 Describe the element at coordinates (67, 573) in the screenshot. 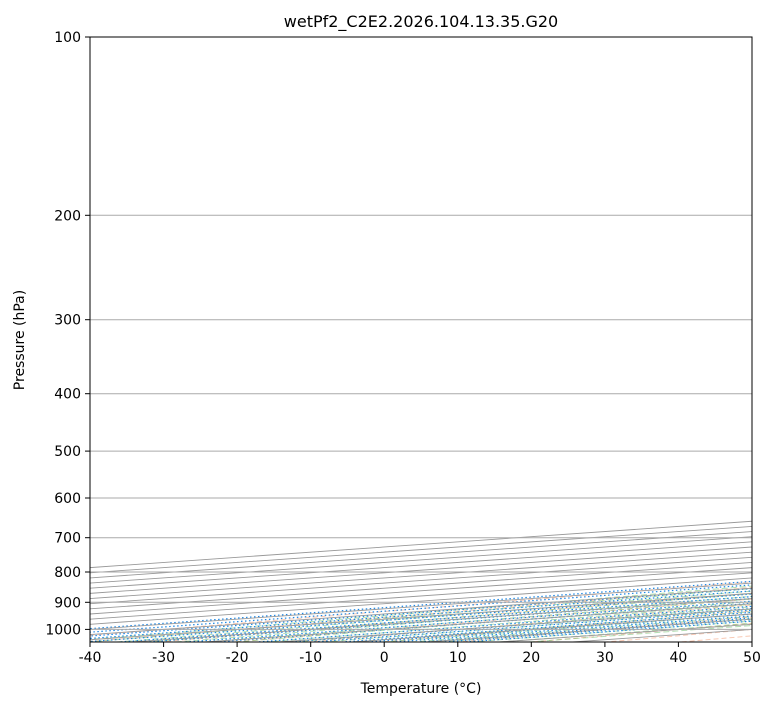

I see `y-tick-label-7: 800` at that location.